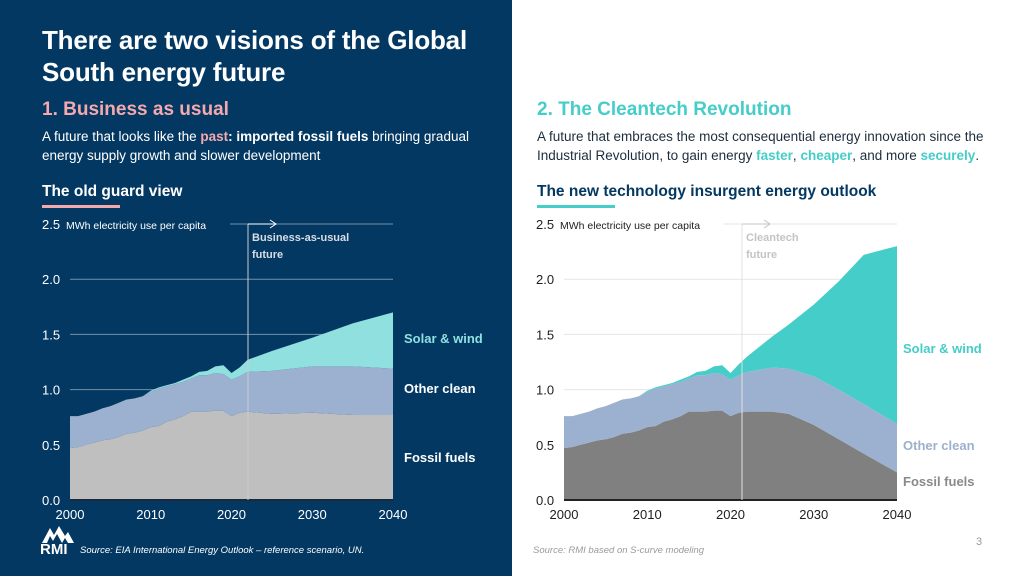 This screenshot has width=1024, height=576. Describe the element at coordinates (267, 255) in the screenshot. I see `left-annotation-text: future` at that location.